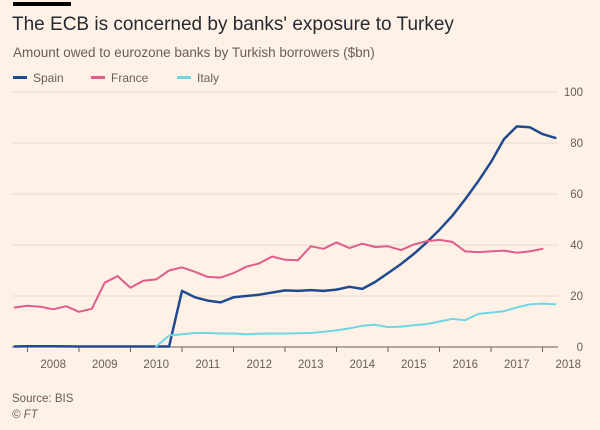 Image resolution: width=600 pixels, height=430 pixels. I want to click on y-axis: 0 20 40 60 80 100, so click(573, 220).